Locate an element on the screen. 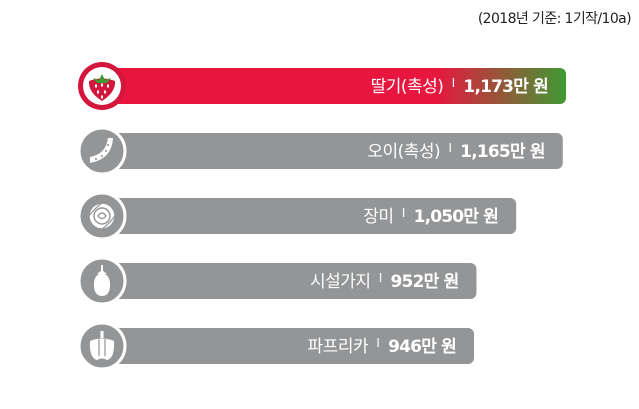  data-label: 1,050만 원 is located at coordinates (456, 217).